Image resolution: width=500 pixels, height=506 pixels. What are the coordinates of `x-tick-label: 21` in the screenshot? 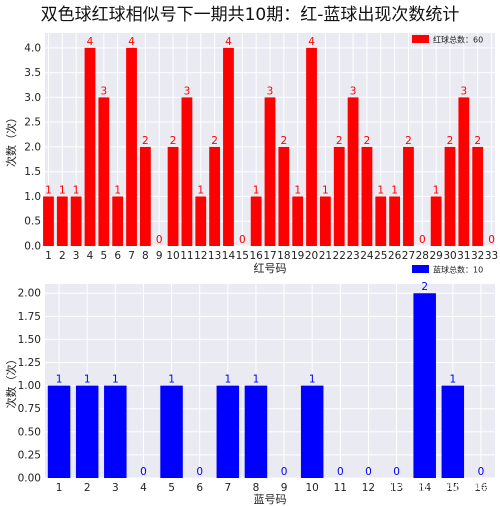 It's located at (325, 256).